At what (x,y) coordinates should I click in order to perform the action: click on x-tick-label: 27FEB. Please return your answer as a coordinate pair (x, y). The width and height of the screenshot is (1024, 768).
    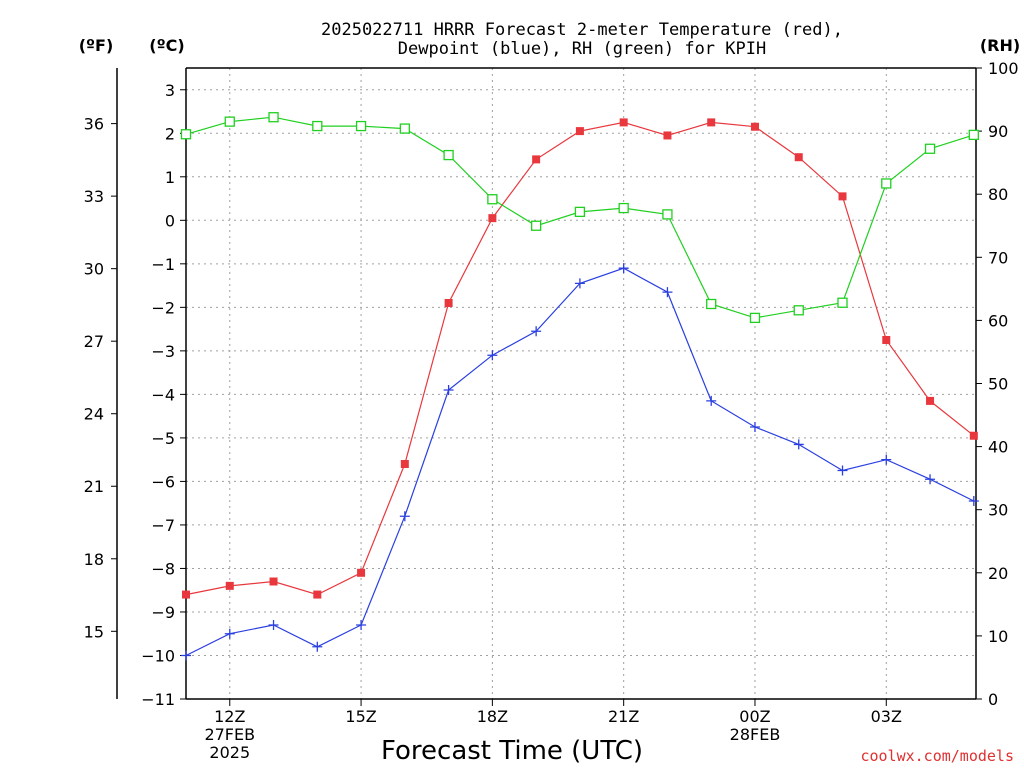
    Looking at the image, I should click on (229, 734).